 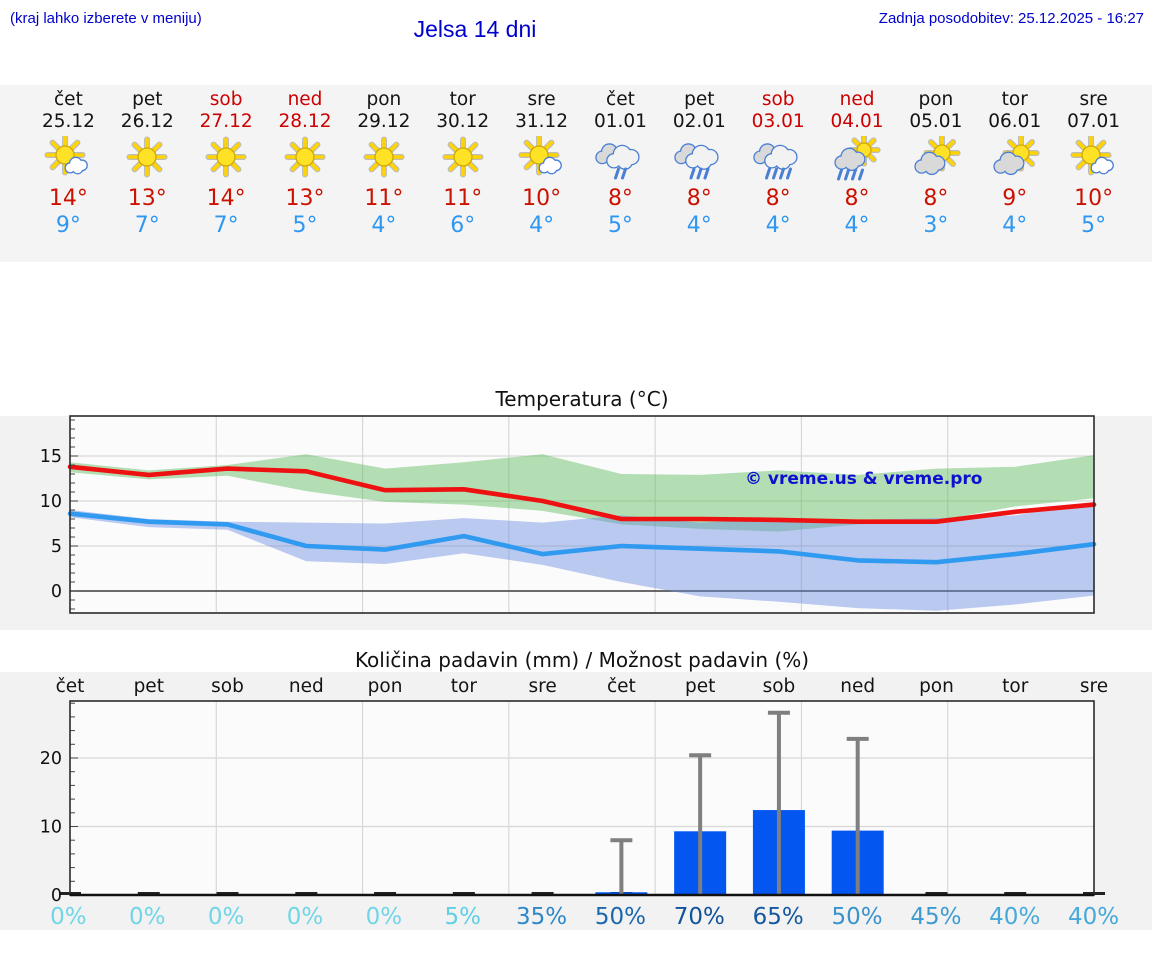 I want to click on temp-y-tick-label: 5, so click(x=56, y=547).